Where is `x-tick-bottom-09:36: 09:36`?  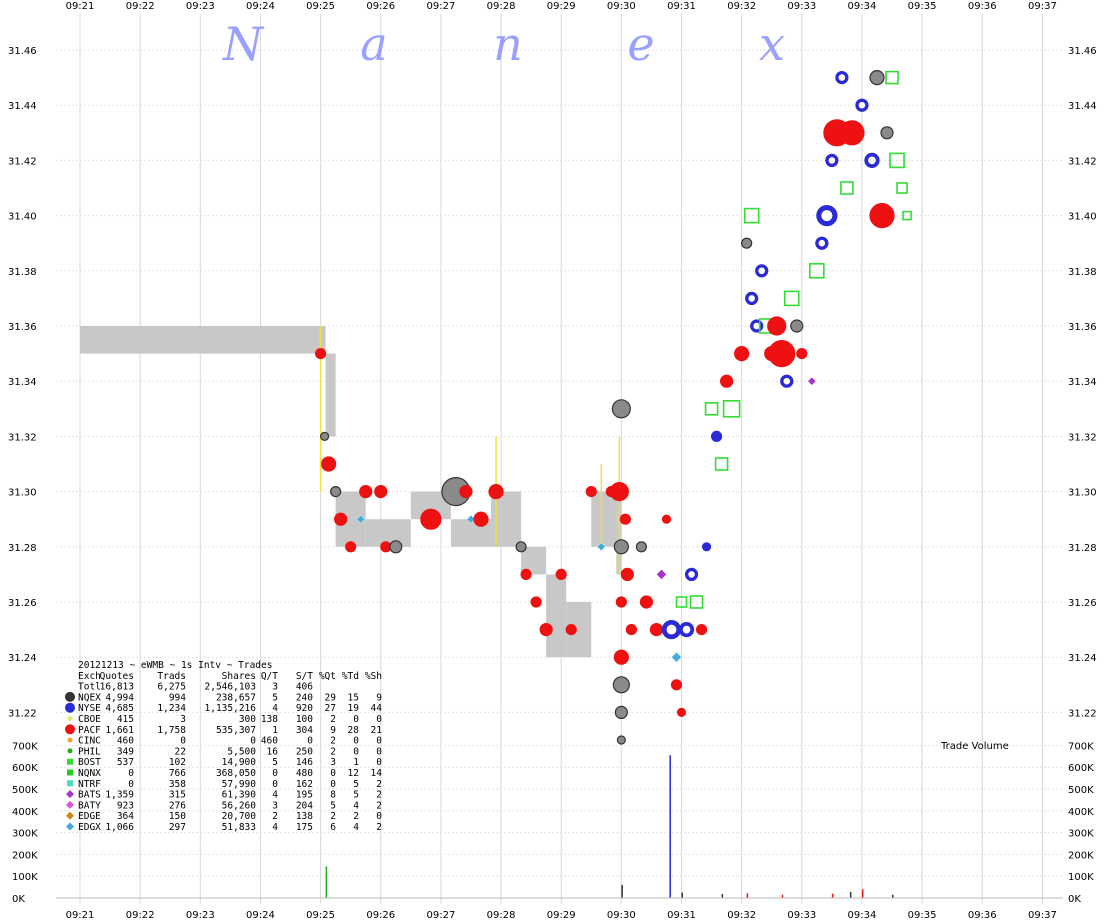
x-tick-bottom-09:36: 09:36 is located at coordinates (982, 915).